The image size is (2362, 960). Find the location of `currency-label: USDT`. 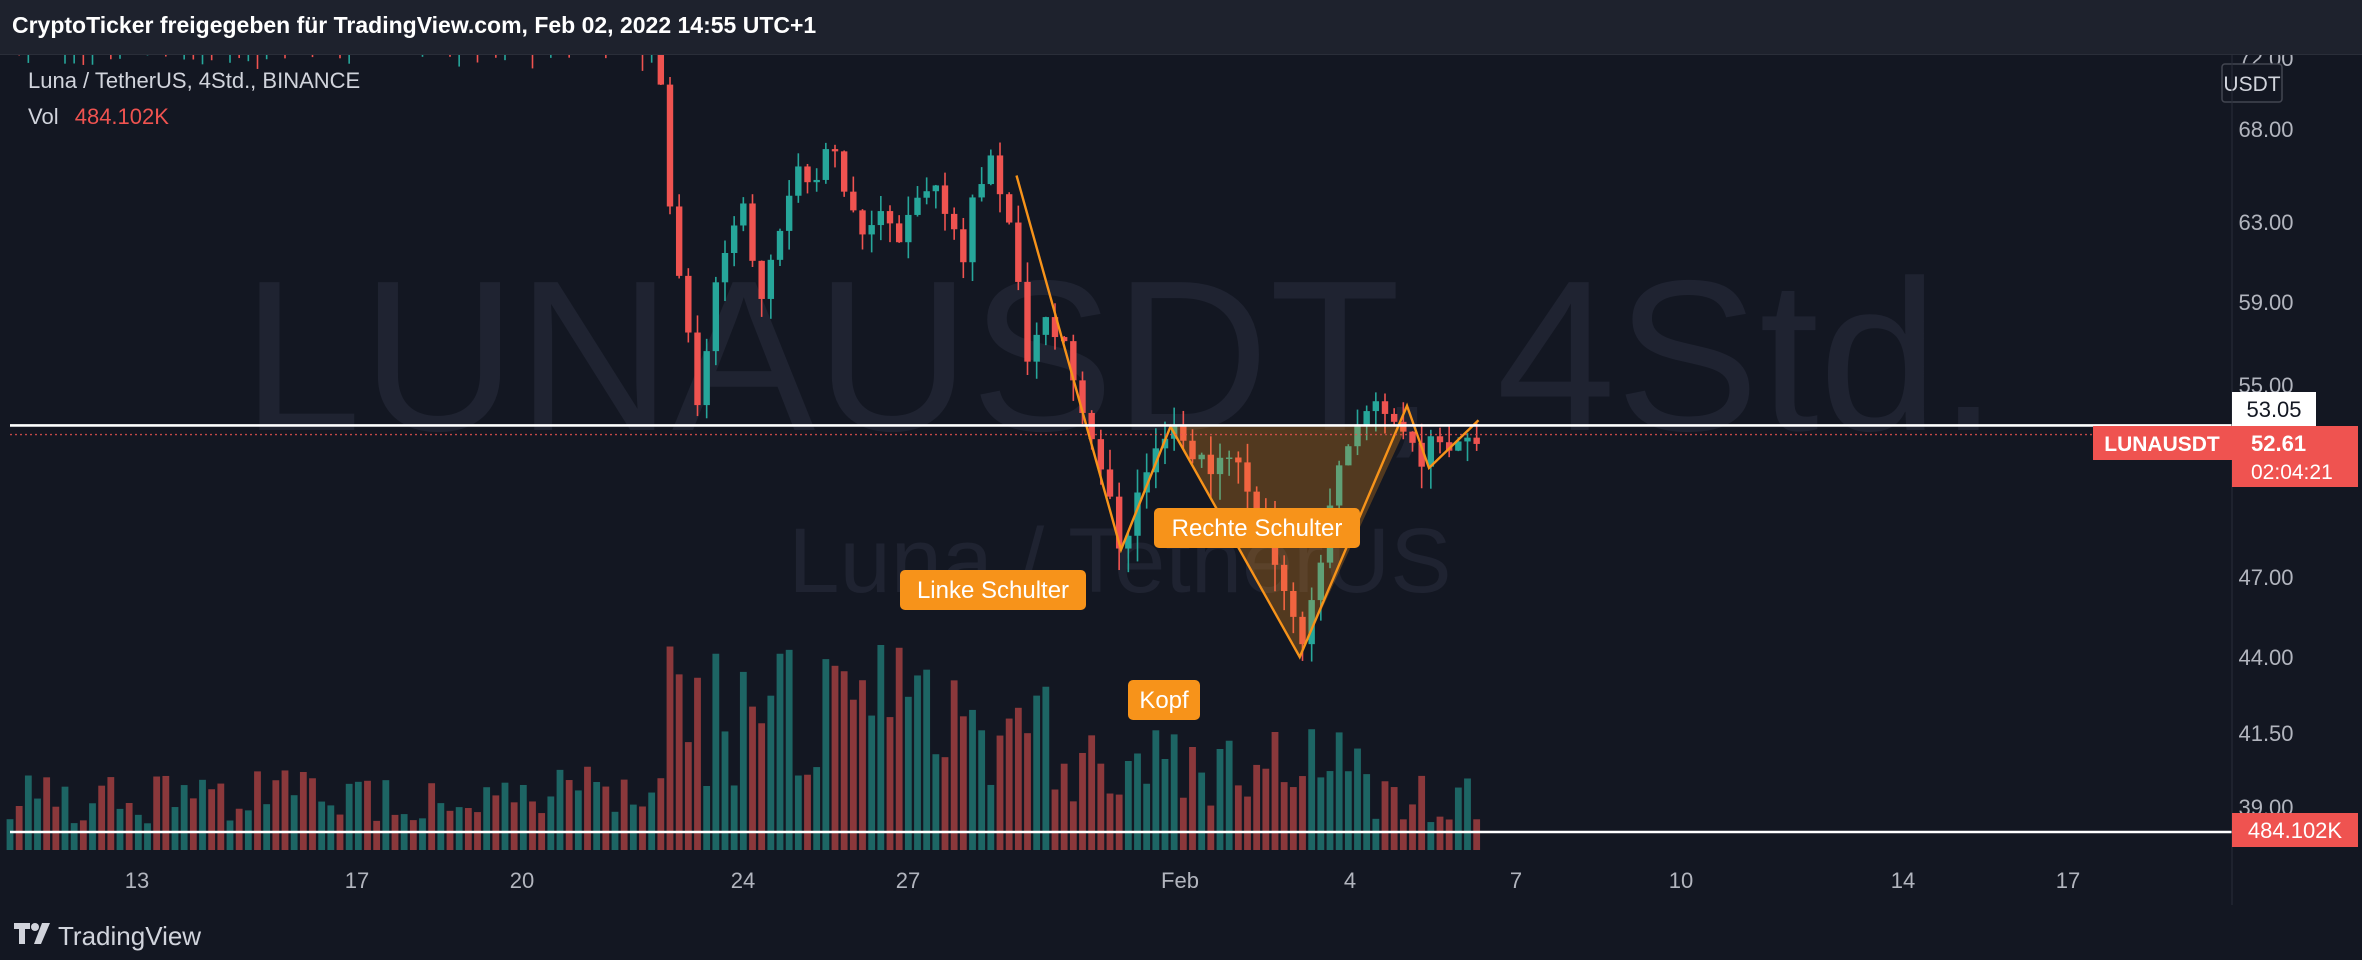

currency-label: USDT is located at coordinates (2251, 84).